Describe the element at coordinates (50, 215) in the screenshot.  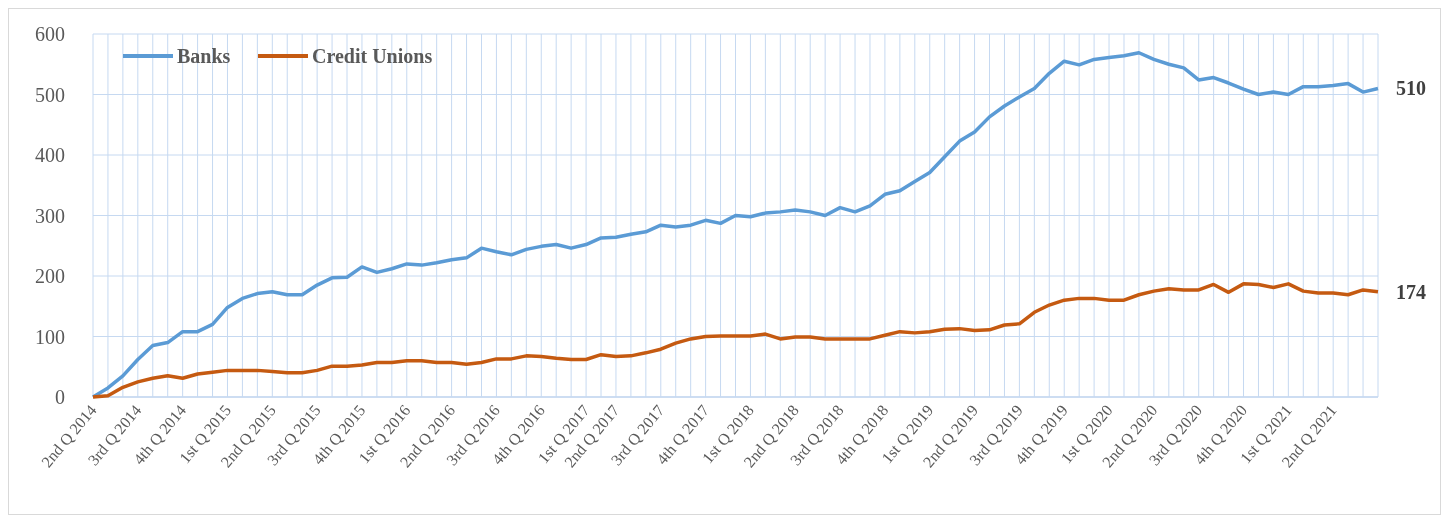
I see `y-tick-label: 300` at that location.